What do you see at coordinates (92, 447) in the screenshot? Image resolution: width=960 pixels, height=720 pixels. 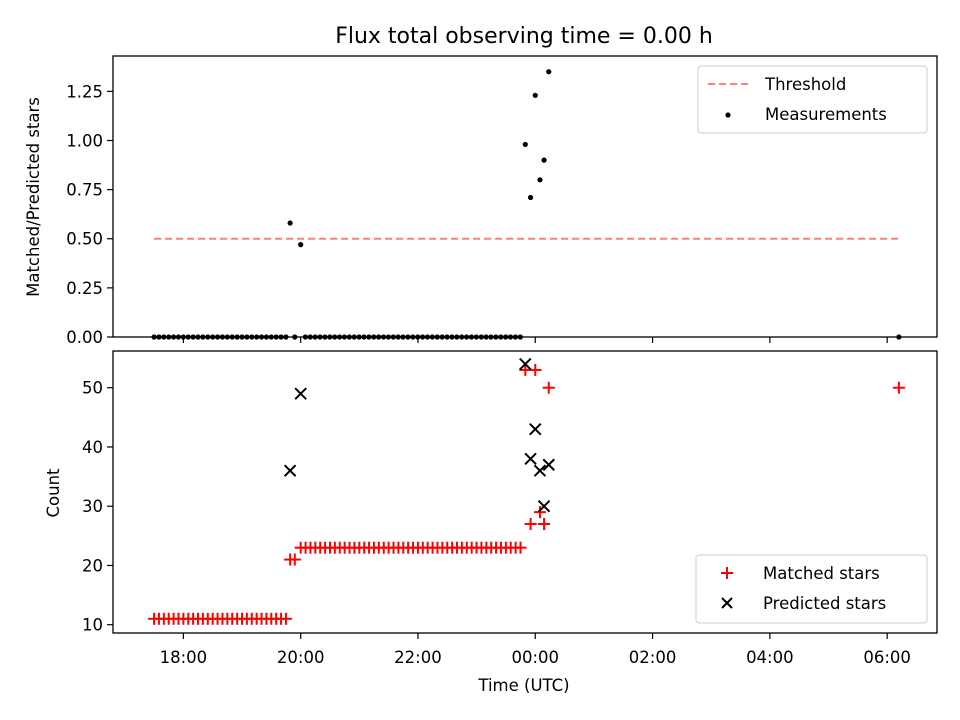 I see `count-y-tick-label: 40` at bounding box center [92, 447].